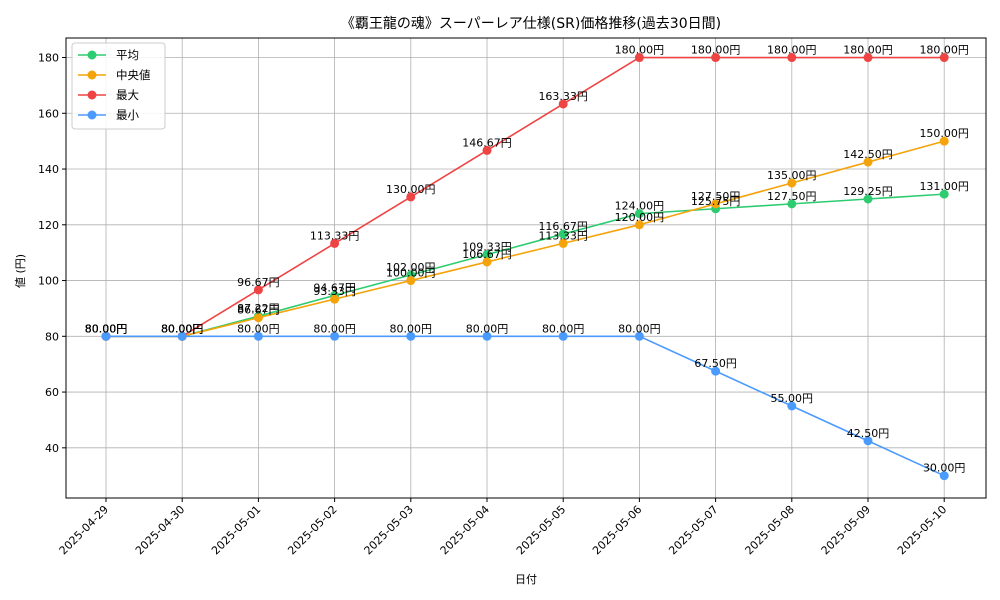 Image resolution: width=1000 pixels, height=600 pixels. Describe the element at coordinates (108, 115) in the screenshot. I see `legend-item: 最小` at that location.